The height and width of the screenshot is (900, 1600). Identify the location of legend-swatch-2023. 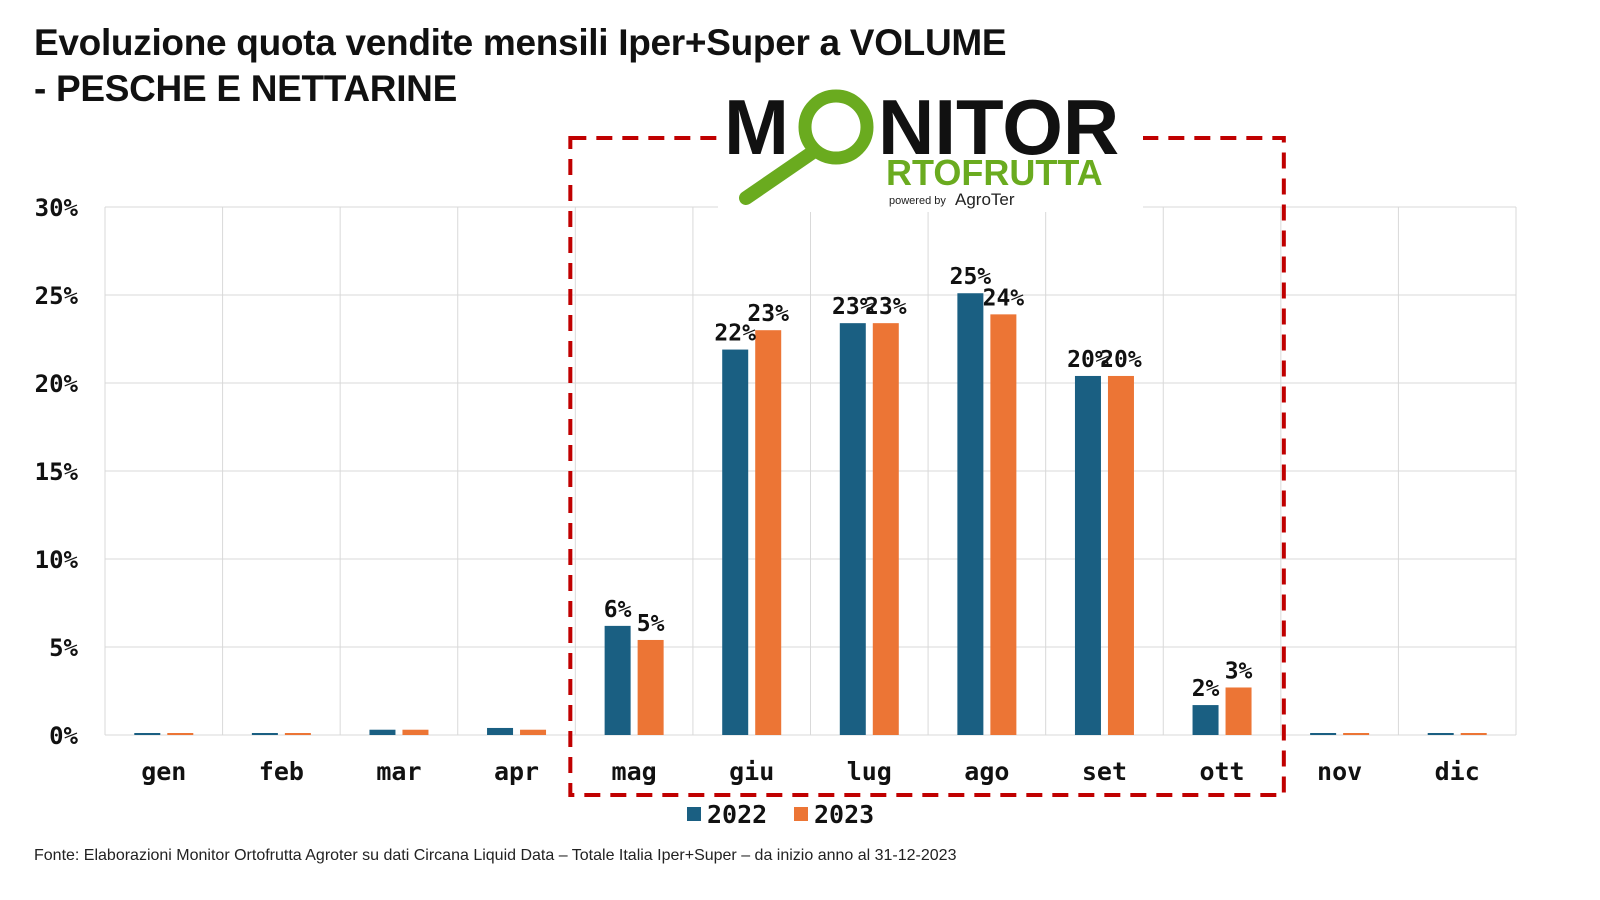
(801, 814).